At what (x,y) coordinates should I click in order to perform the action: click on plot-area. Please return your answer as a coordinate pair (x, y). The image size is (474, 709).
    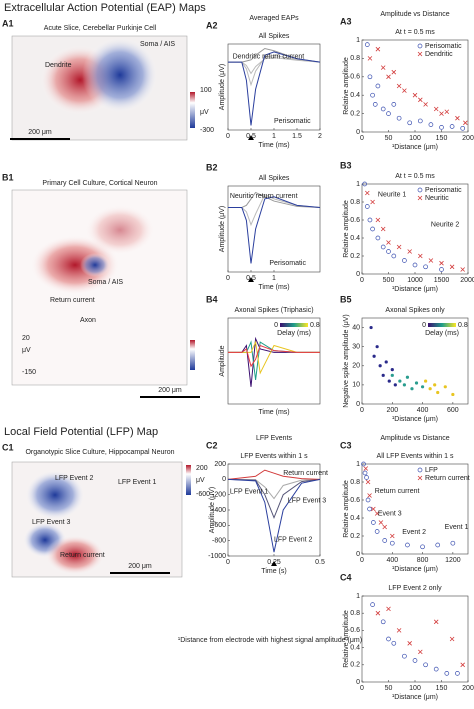
    Looking at the image, I should click on (415, 361).